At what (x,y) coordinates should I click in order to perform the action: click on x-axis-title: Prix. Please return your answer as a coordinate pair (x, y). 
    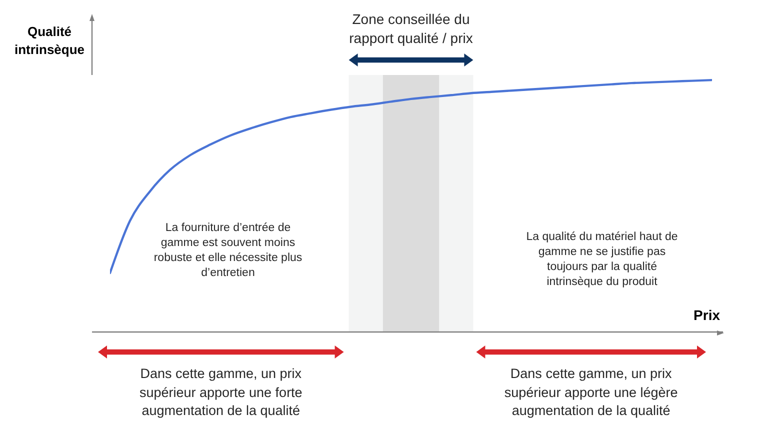
    Looking at the image, I should click on (707, 315).